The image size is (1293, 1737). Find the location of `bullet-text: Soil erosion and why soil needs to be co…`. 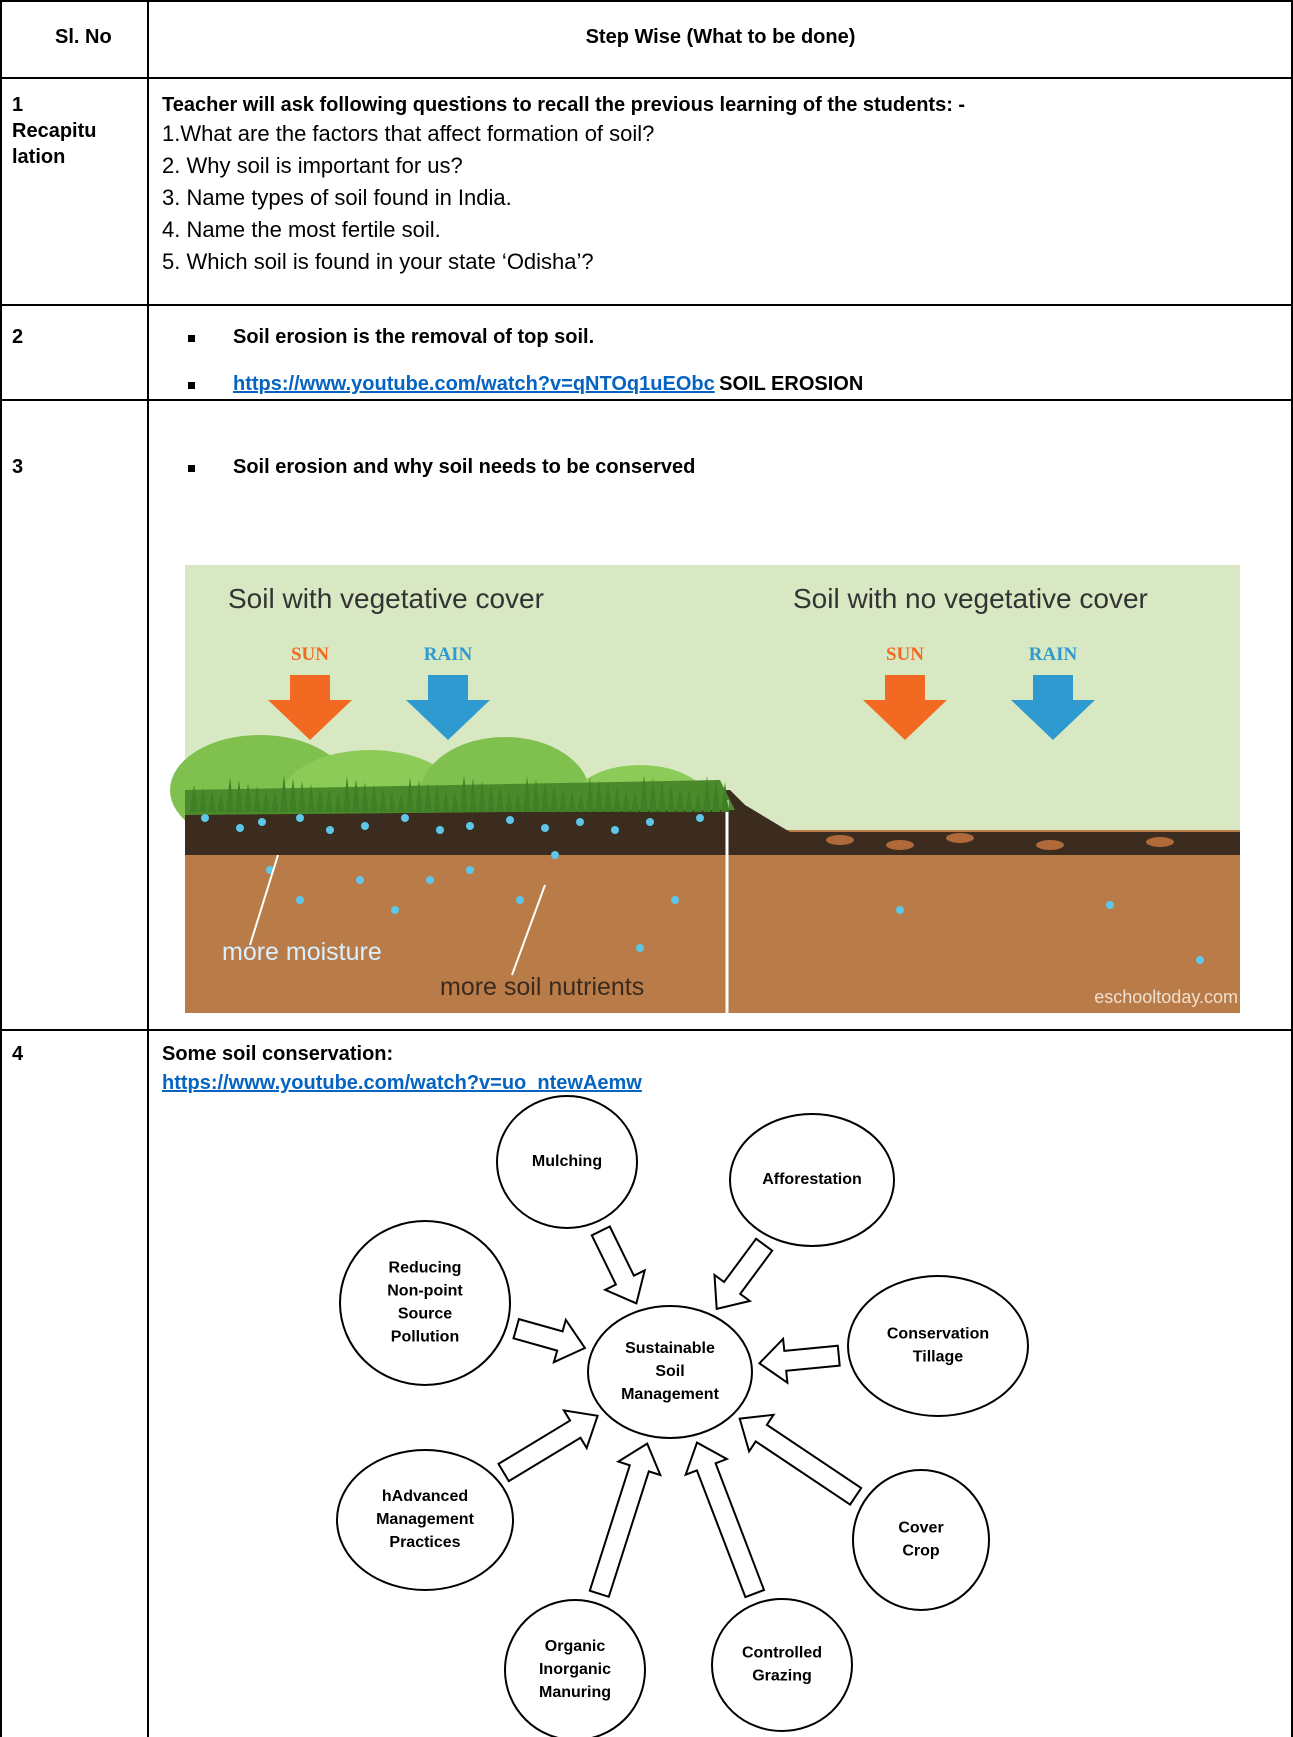

bullet-text: Soil erosion and why soil needs to be co… is located at coordinates (464, 467).